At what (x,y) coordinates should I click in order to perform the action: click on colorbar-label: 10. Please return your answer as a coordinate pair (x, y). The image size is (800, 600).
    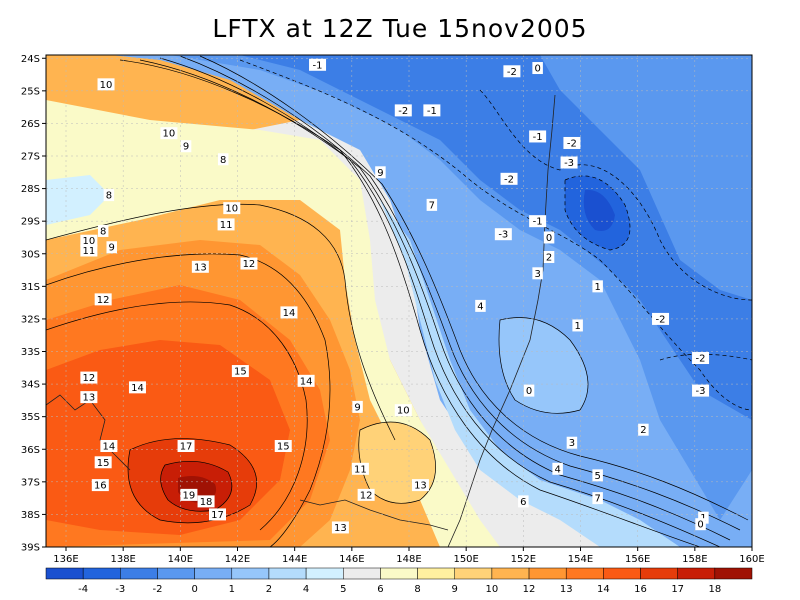
    Looking at the image, I should click on (492, 589).